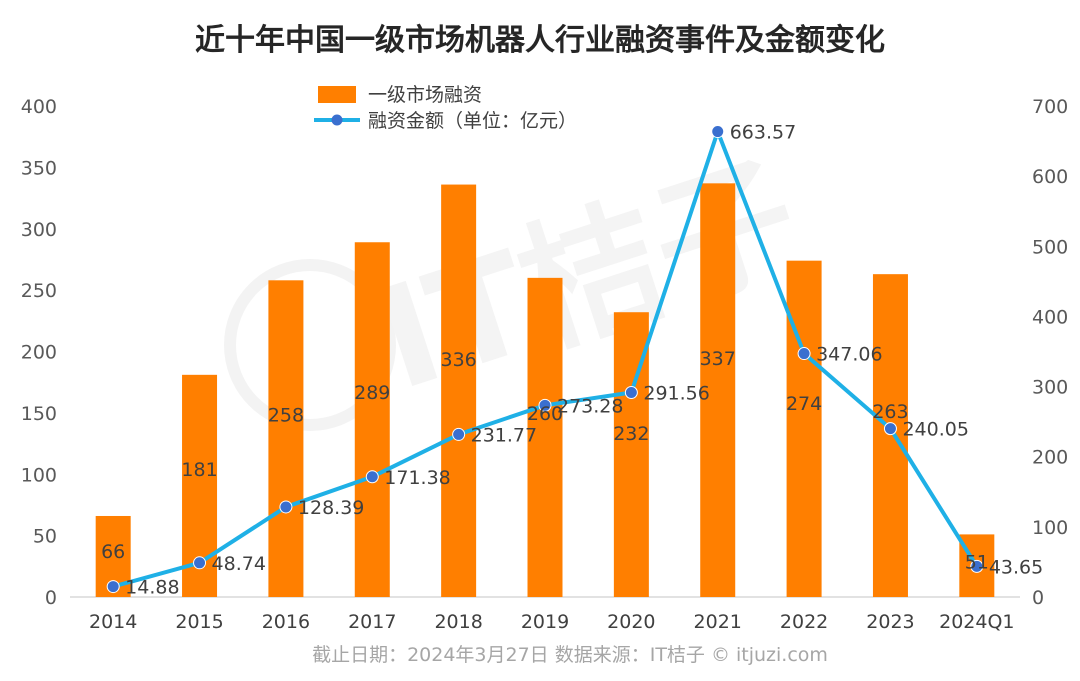 This screenshot has width=1080, height=681. What do you see at coordinates (113, 622) in the screenshot?
I see `x-axis-tick-label: 2014` at bounding box center [113, 622].